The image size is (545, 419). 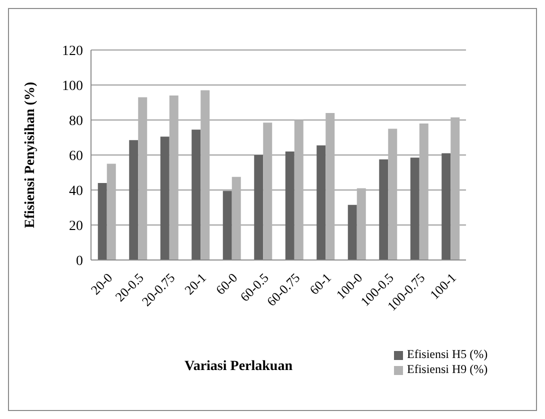 What do you see at coordinates (30, 155) in the screenshot?
I see `y-axis-title: Efisiensi Penyisihan (%)` at bounding box center [30, 155].